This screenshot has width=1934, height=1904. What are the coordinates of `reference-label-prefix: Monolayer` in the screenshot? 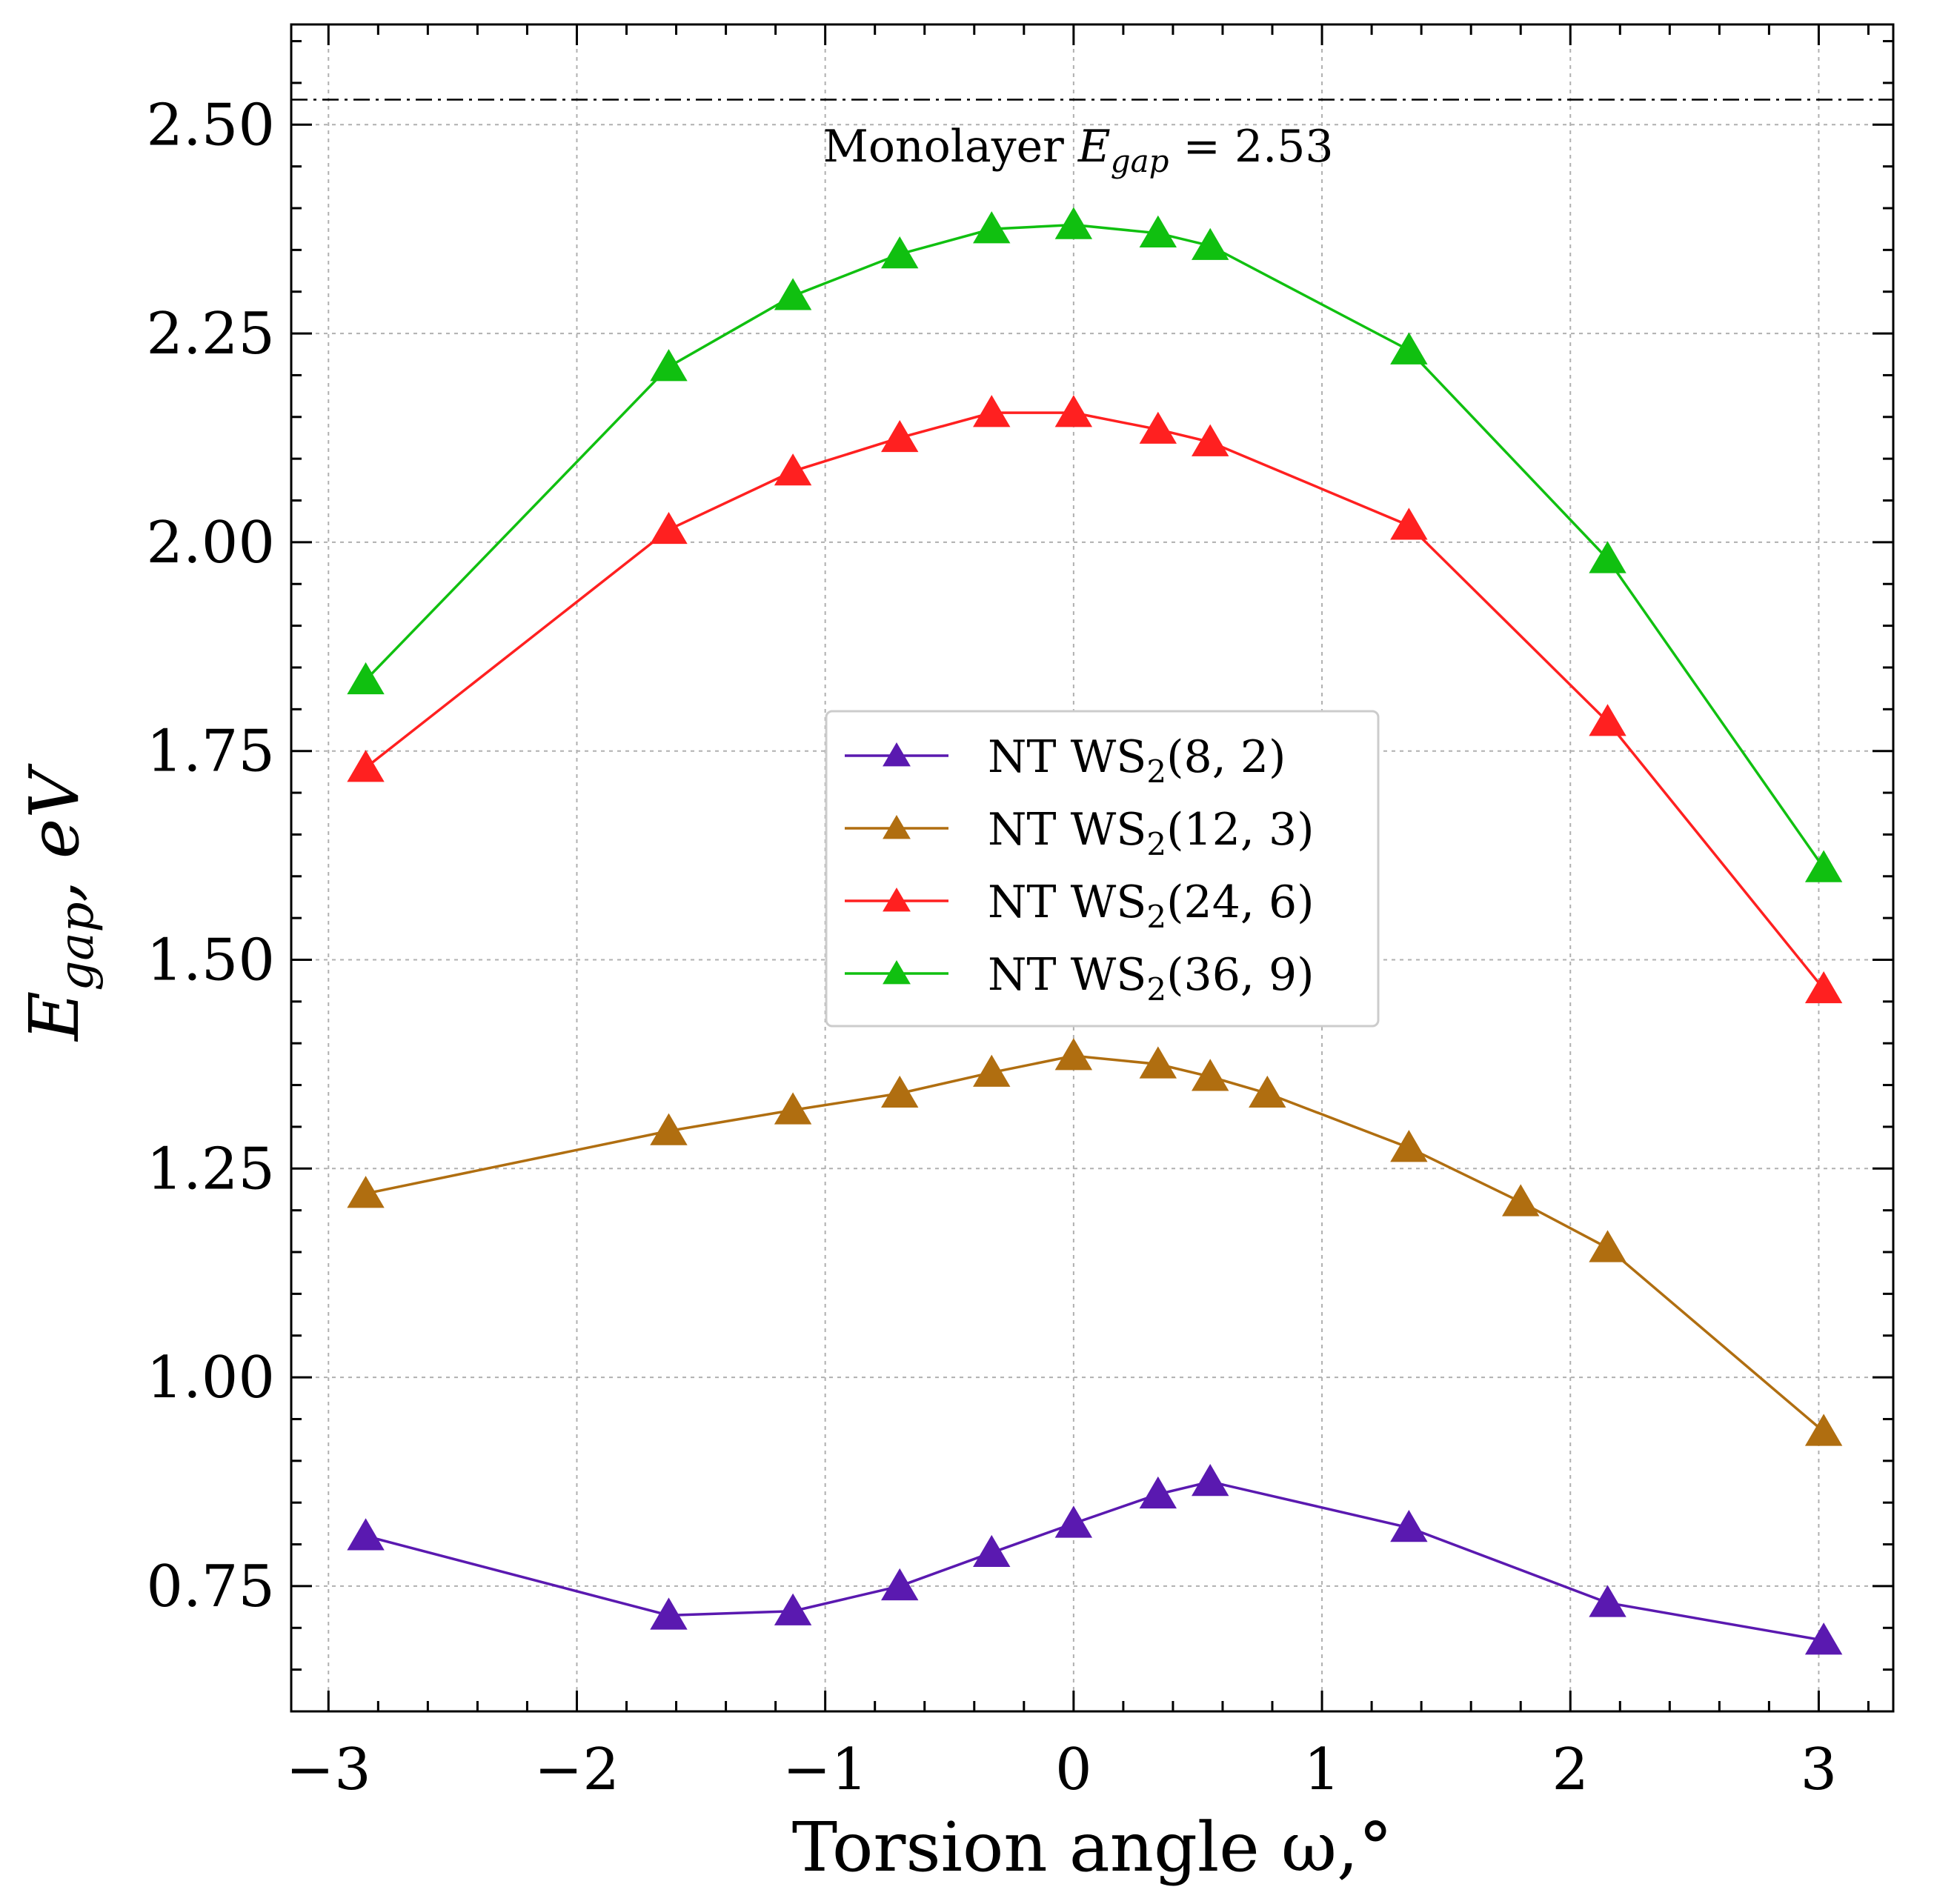 It's located at (950, 147).